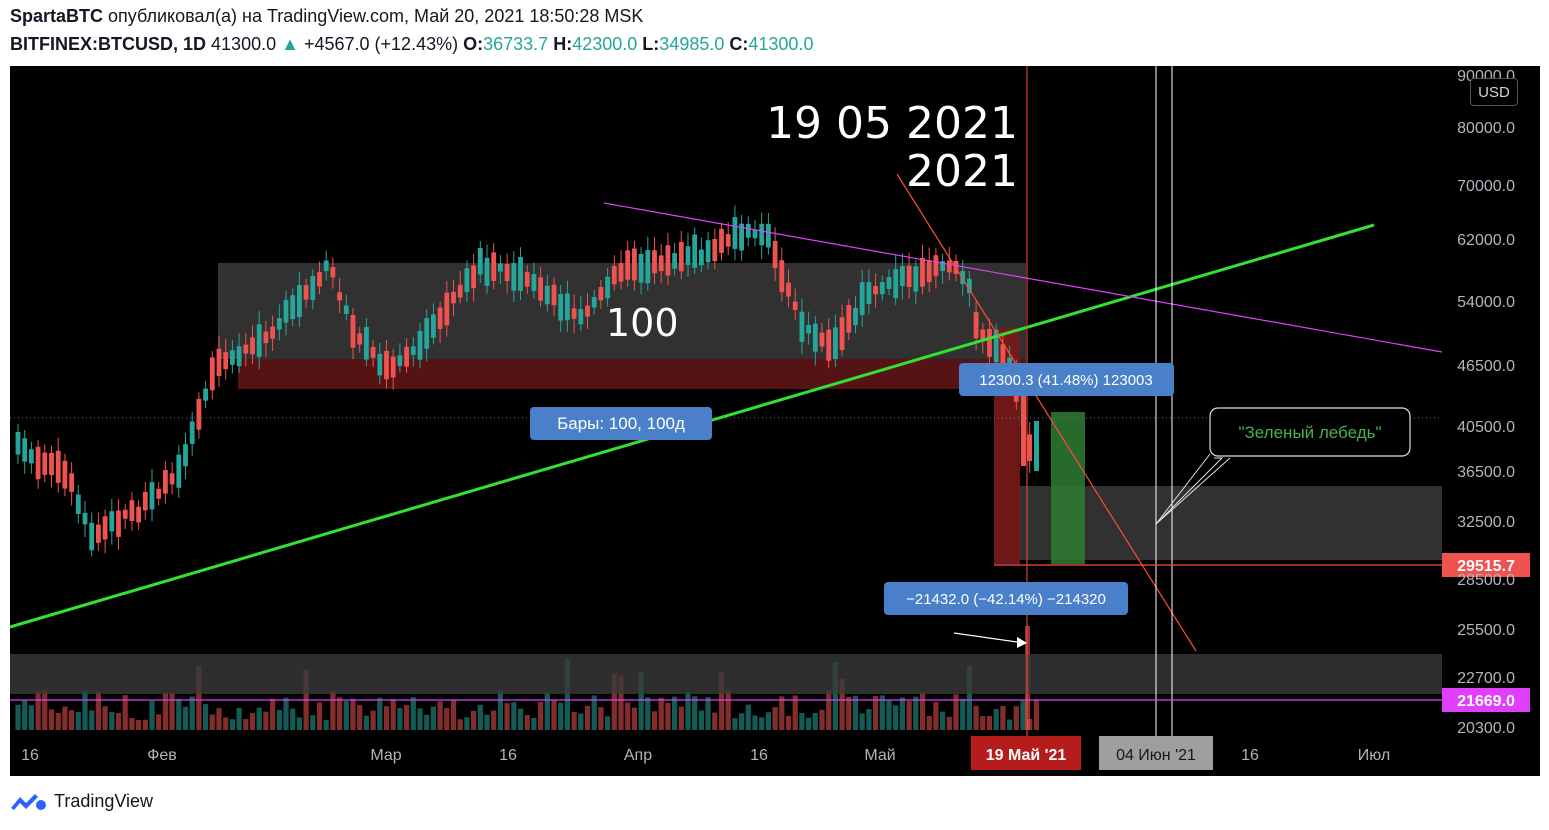 The width and height of the screenshot is (1549, 830). What do you see at coordinates (1023, 277) in the screenshot?
I see `pink-trendline` at bounding box center [1023, 277].